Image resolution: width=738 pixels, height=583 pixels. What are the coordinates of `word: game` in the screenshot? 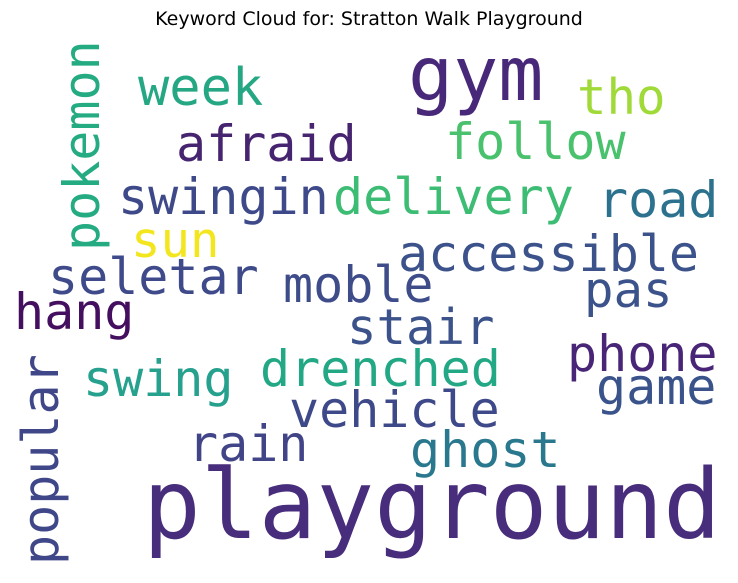 It's located at (656, 387).